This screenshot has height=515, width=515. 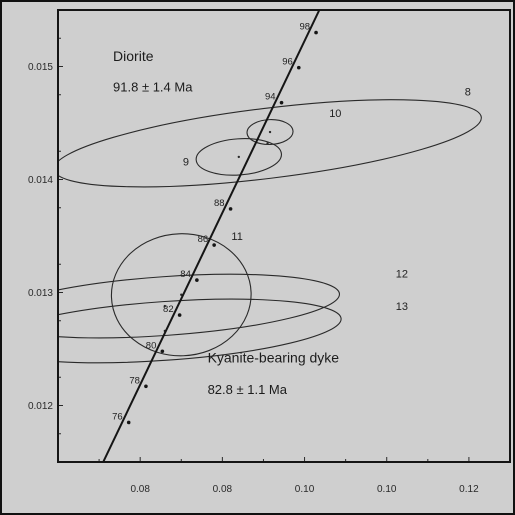 I want to click on ellipse-label-9: 9, so click(x=186, y=162).